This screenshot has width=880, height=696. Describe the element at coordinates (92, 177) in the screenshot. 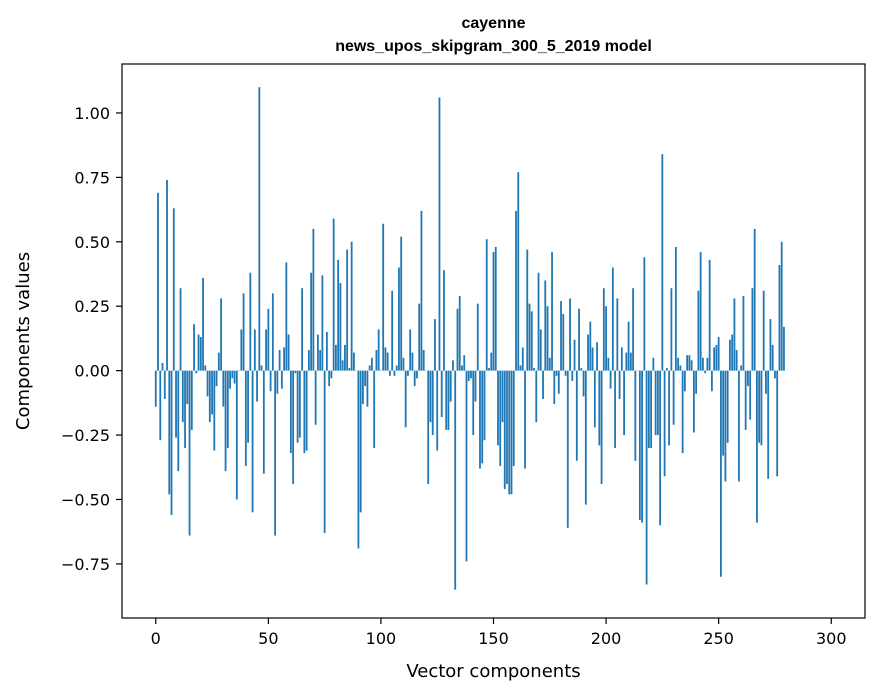

I see `y-tick-label: 0.75` at that location.